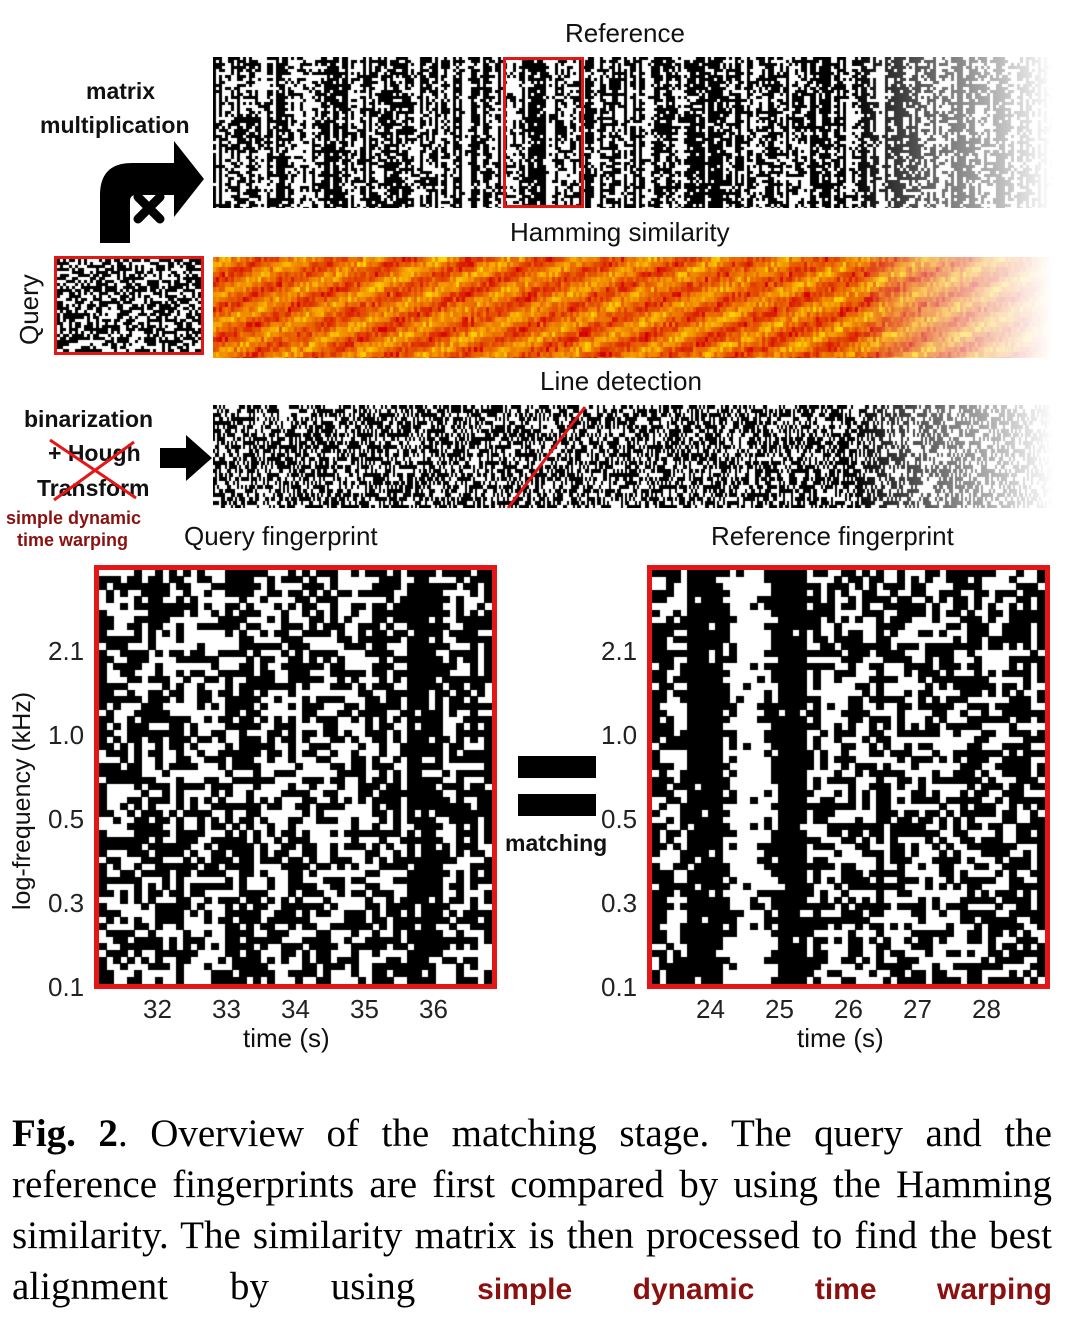 This screenshot has width=1074, height=1334. I want to click on matrix-label: matrix, so click(121, 91).